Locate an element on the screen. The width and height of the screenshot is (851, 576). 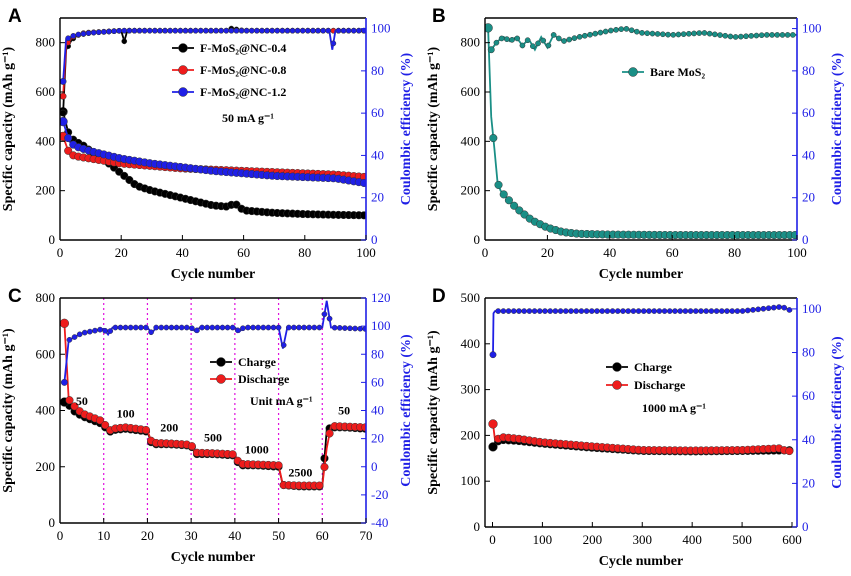
y2-tick-label: 20 is located at coordinates (377, 438).